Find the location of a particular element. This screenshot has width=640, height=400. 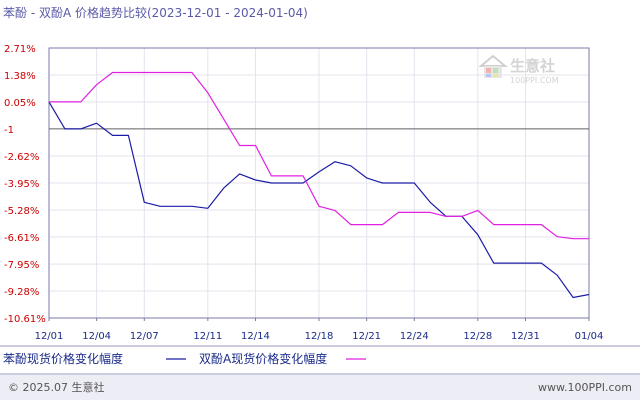

y-tick-label: -2.62% is located at coordinates (21, 157).